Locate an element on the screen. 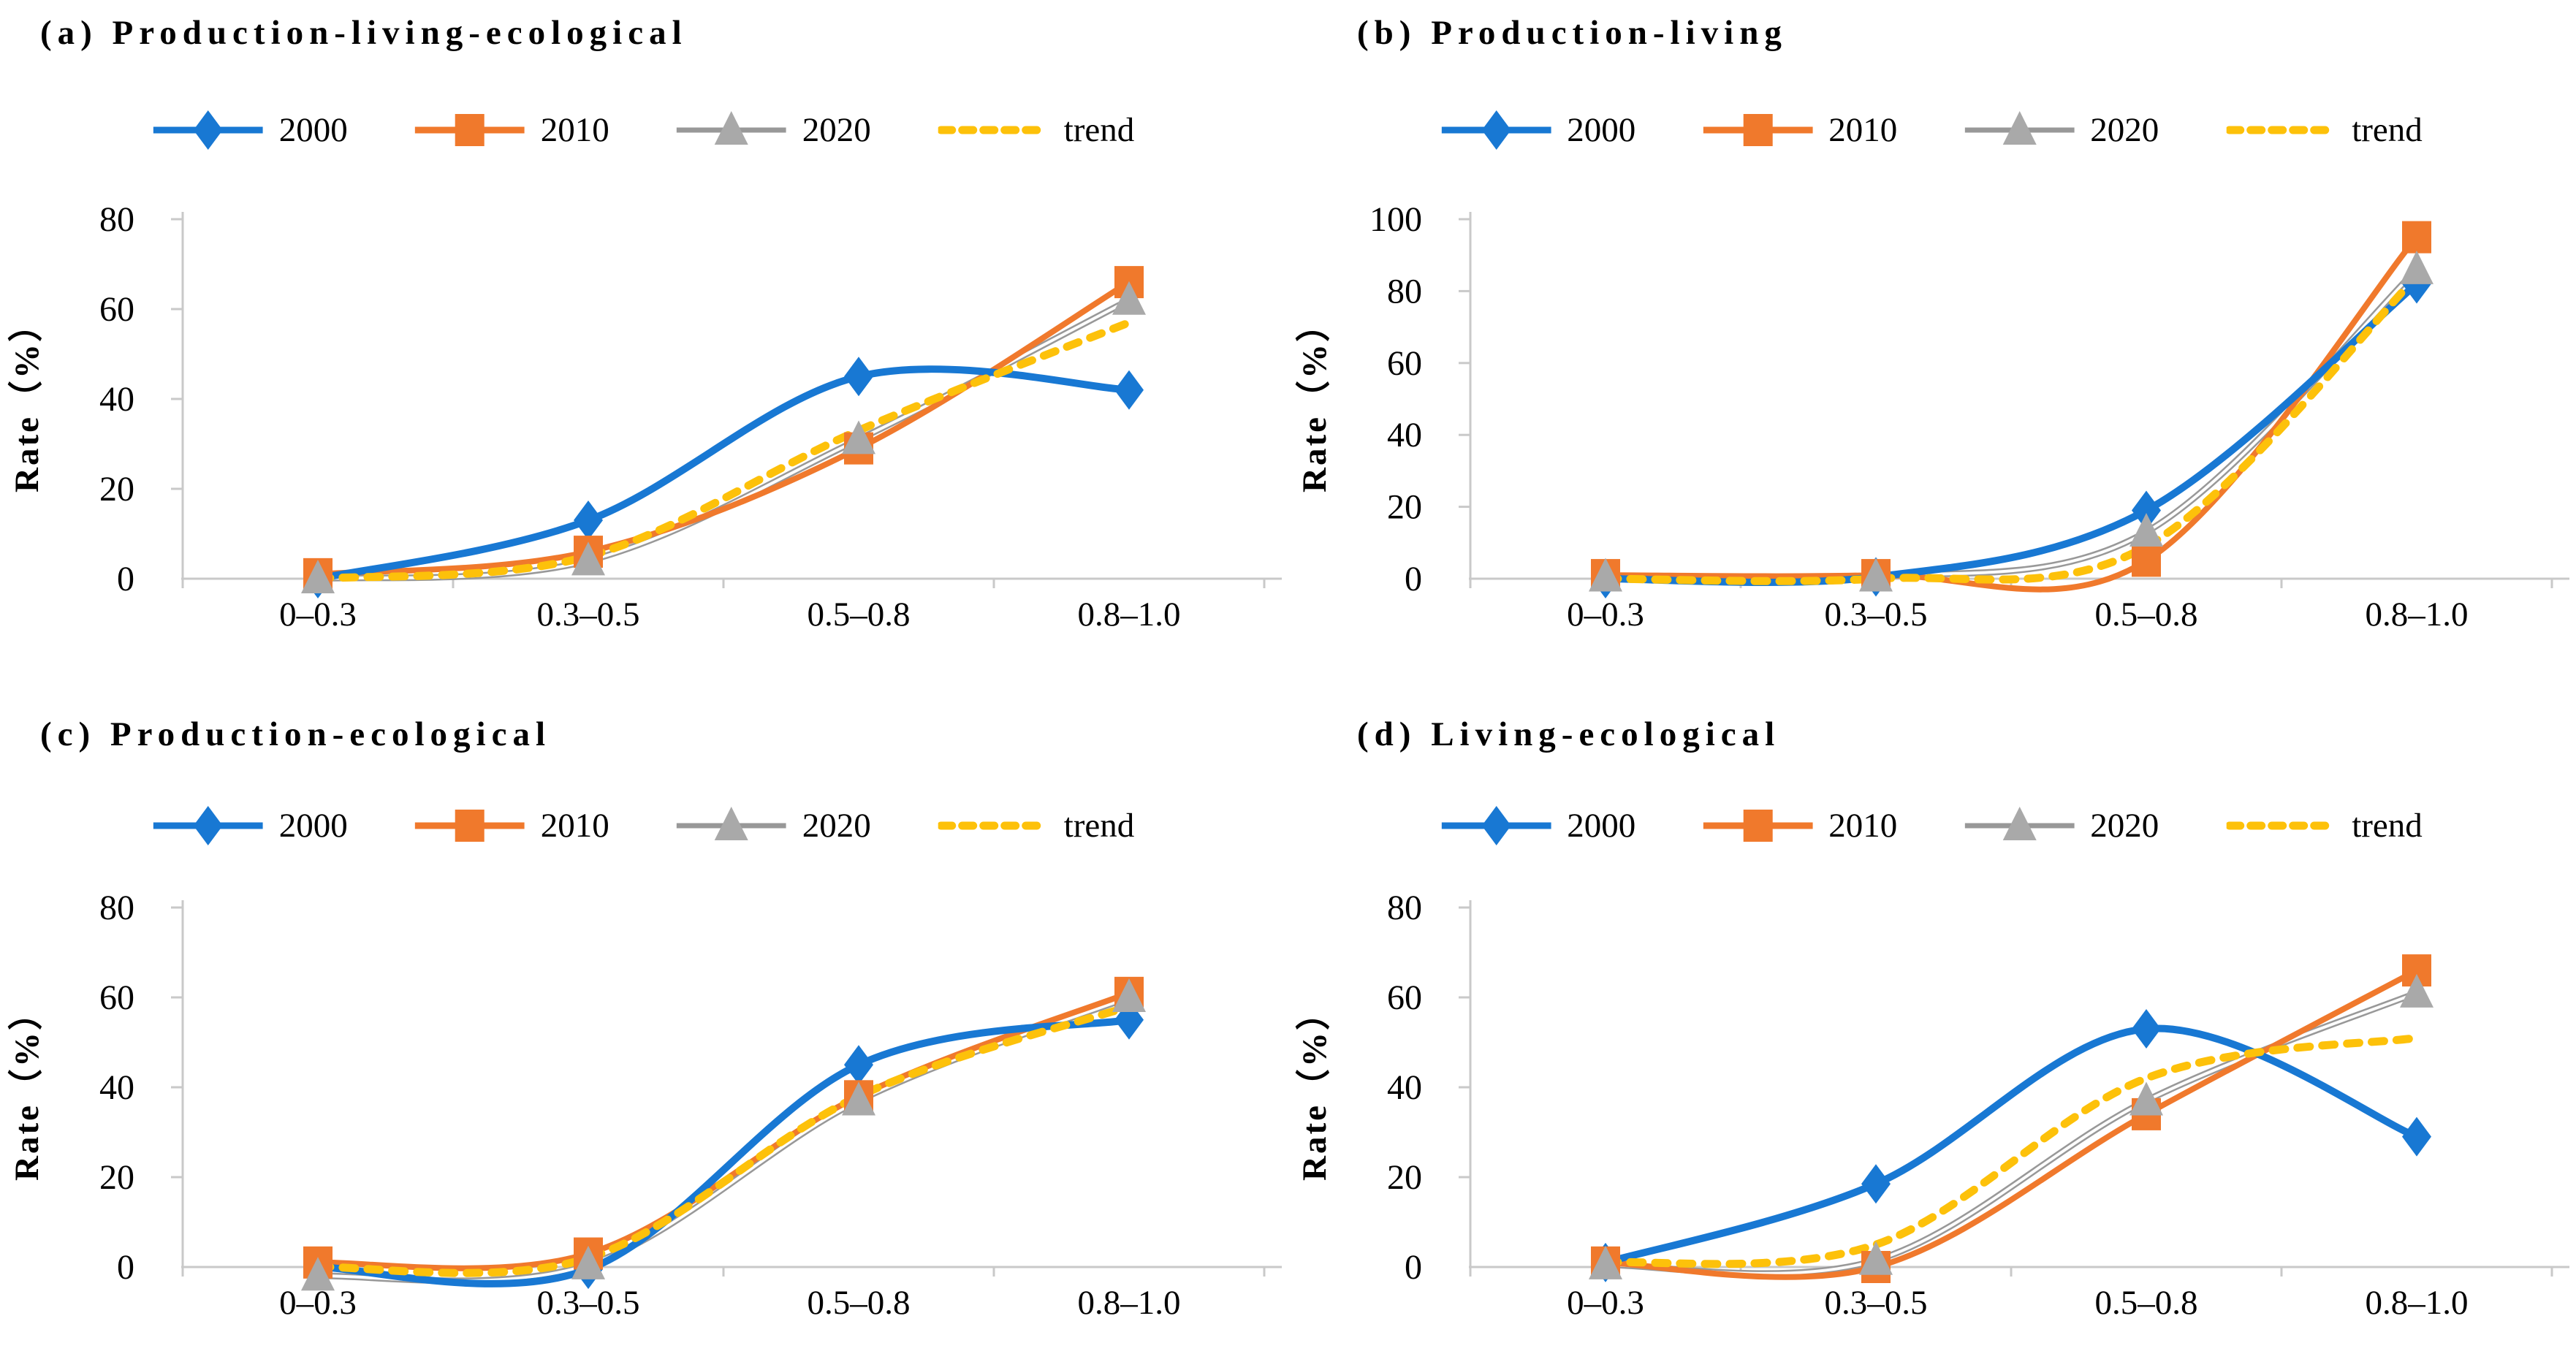 The width and height of the screenshot is (2576, 1362). legend-swatch-2000-icon is located at coordinates (208, 825).